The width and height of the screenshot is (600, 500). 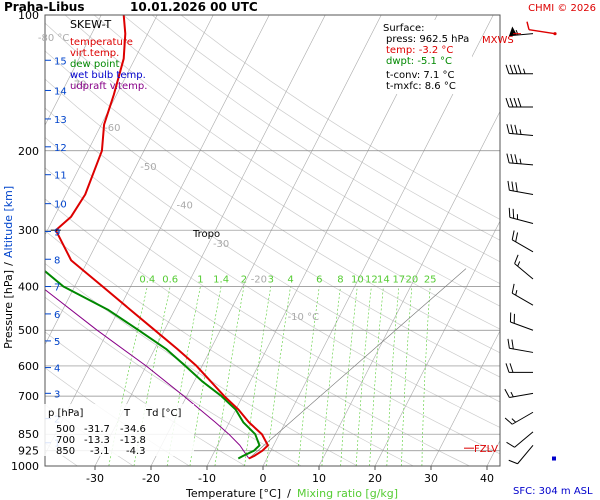 I want to click on legend-title: SKEW-T, so click(x=91, y=24).